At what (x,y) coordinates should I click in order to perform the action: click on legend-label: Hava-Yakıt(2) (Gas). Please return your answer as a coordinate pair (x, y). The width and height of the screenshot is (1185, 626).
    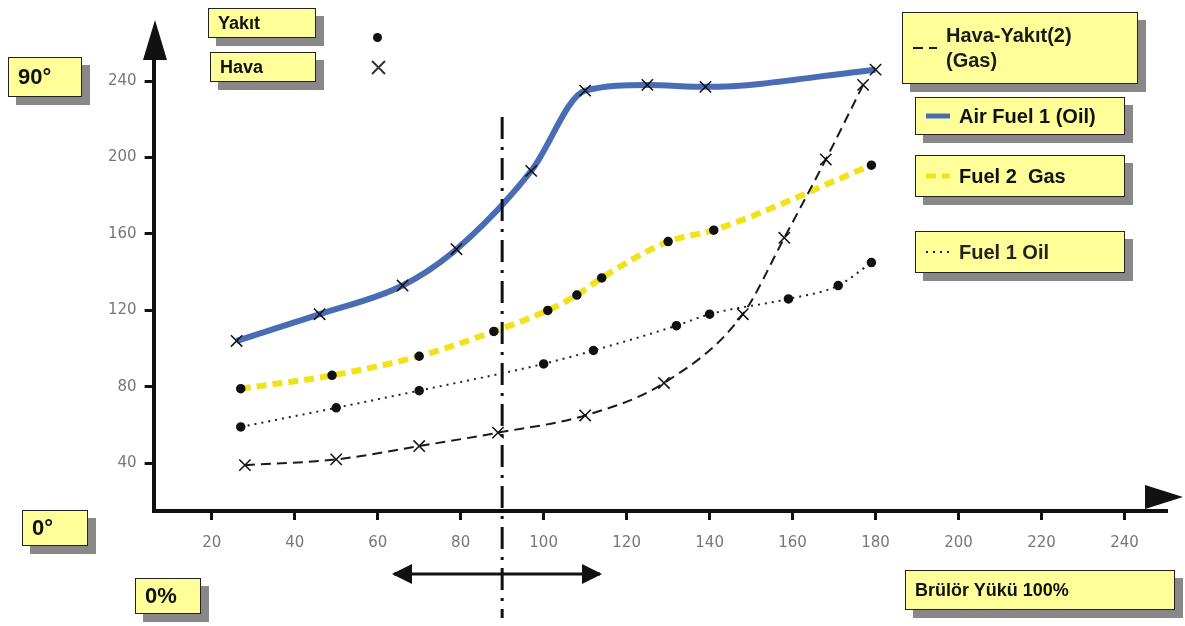
    Looking at the image, I should click on (1009, 48).